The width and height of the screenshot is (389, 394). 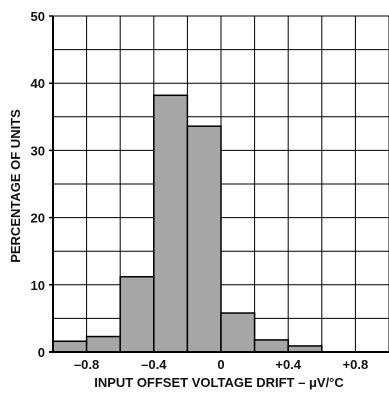 What do you see at coordinates (288, 364) in the screenshot?
I see `x-tick-label: +0.4` at bounding box center [288, 364].